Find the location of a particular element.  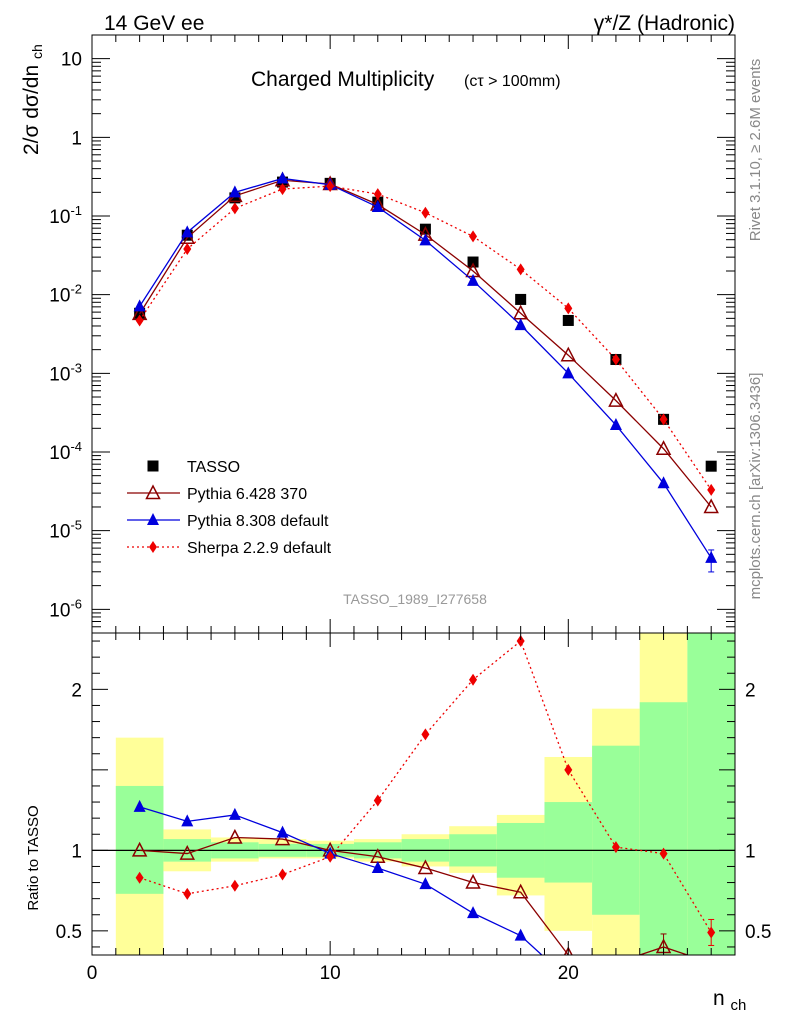

x-tick-label: 20 is located at coordinates (568, 973).